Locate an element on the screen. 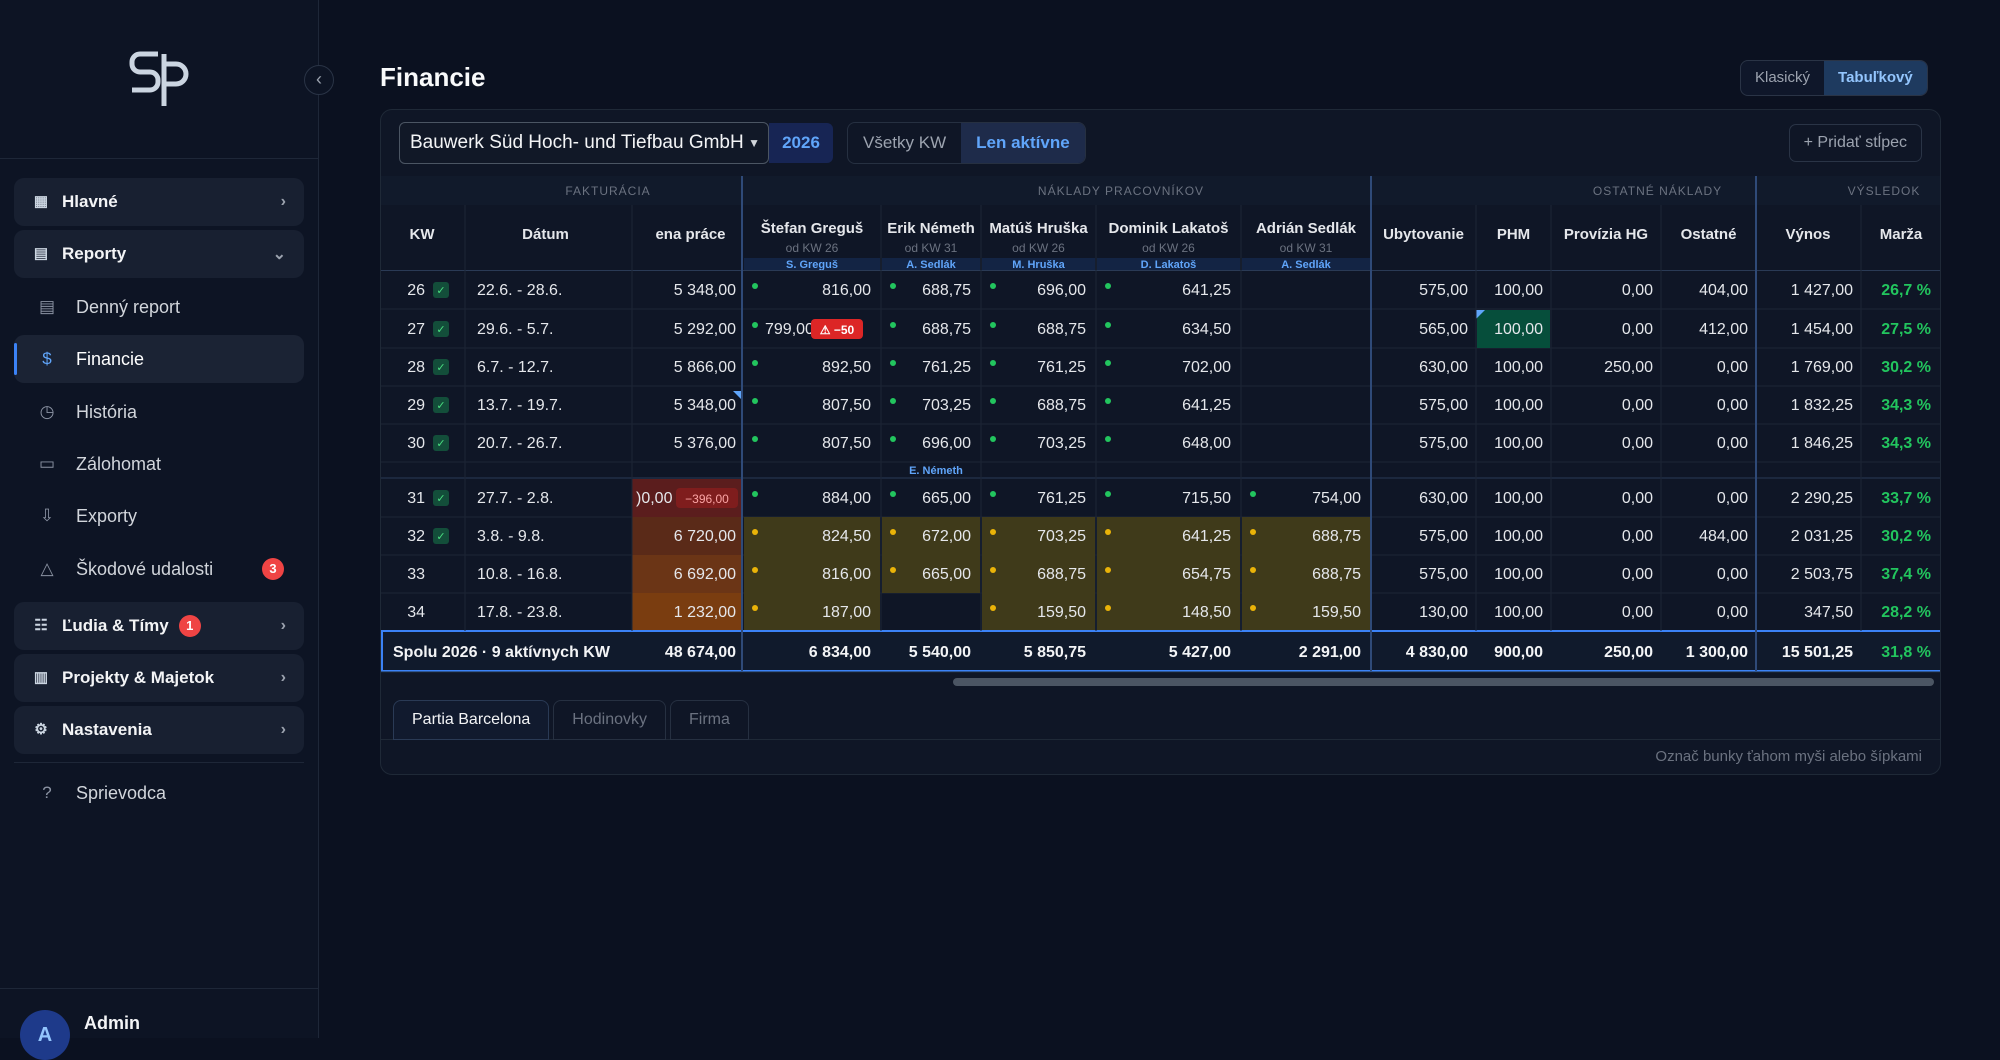 Image resolution: width=2000 pixels, height=1060 pixels. sidebar-item-skodove-udalosti: △ Škodové udalosti 3 is located at coordinates (159, 569).